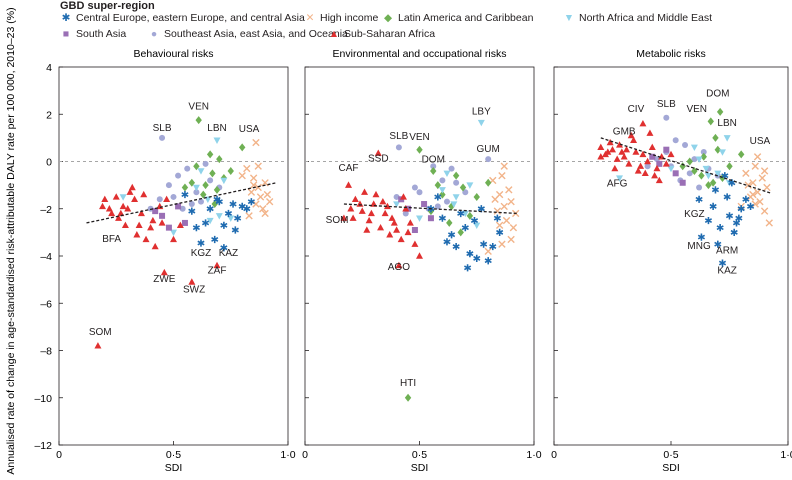  Describe the element at coordinates (670, 54) in the screenshot. I see `panel-title: Metabolic risks` at that location.